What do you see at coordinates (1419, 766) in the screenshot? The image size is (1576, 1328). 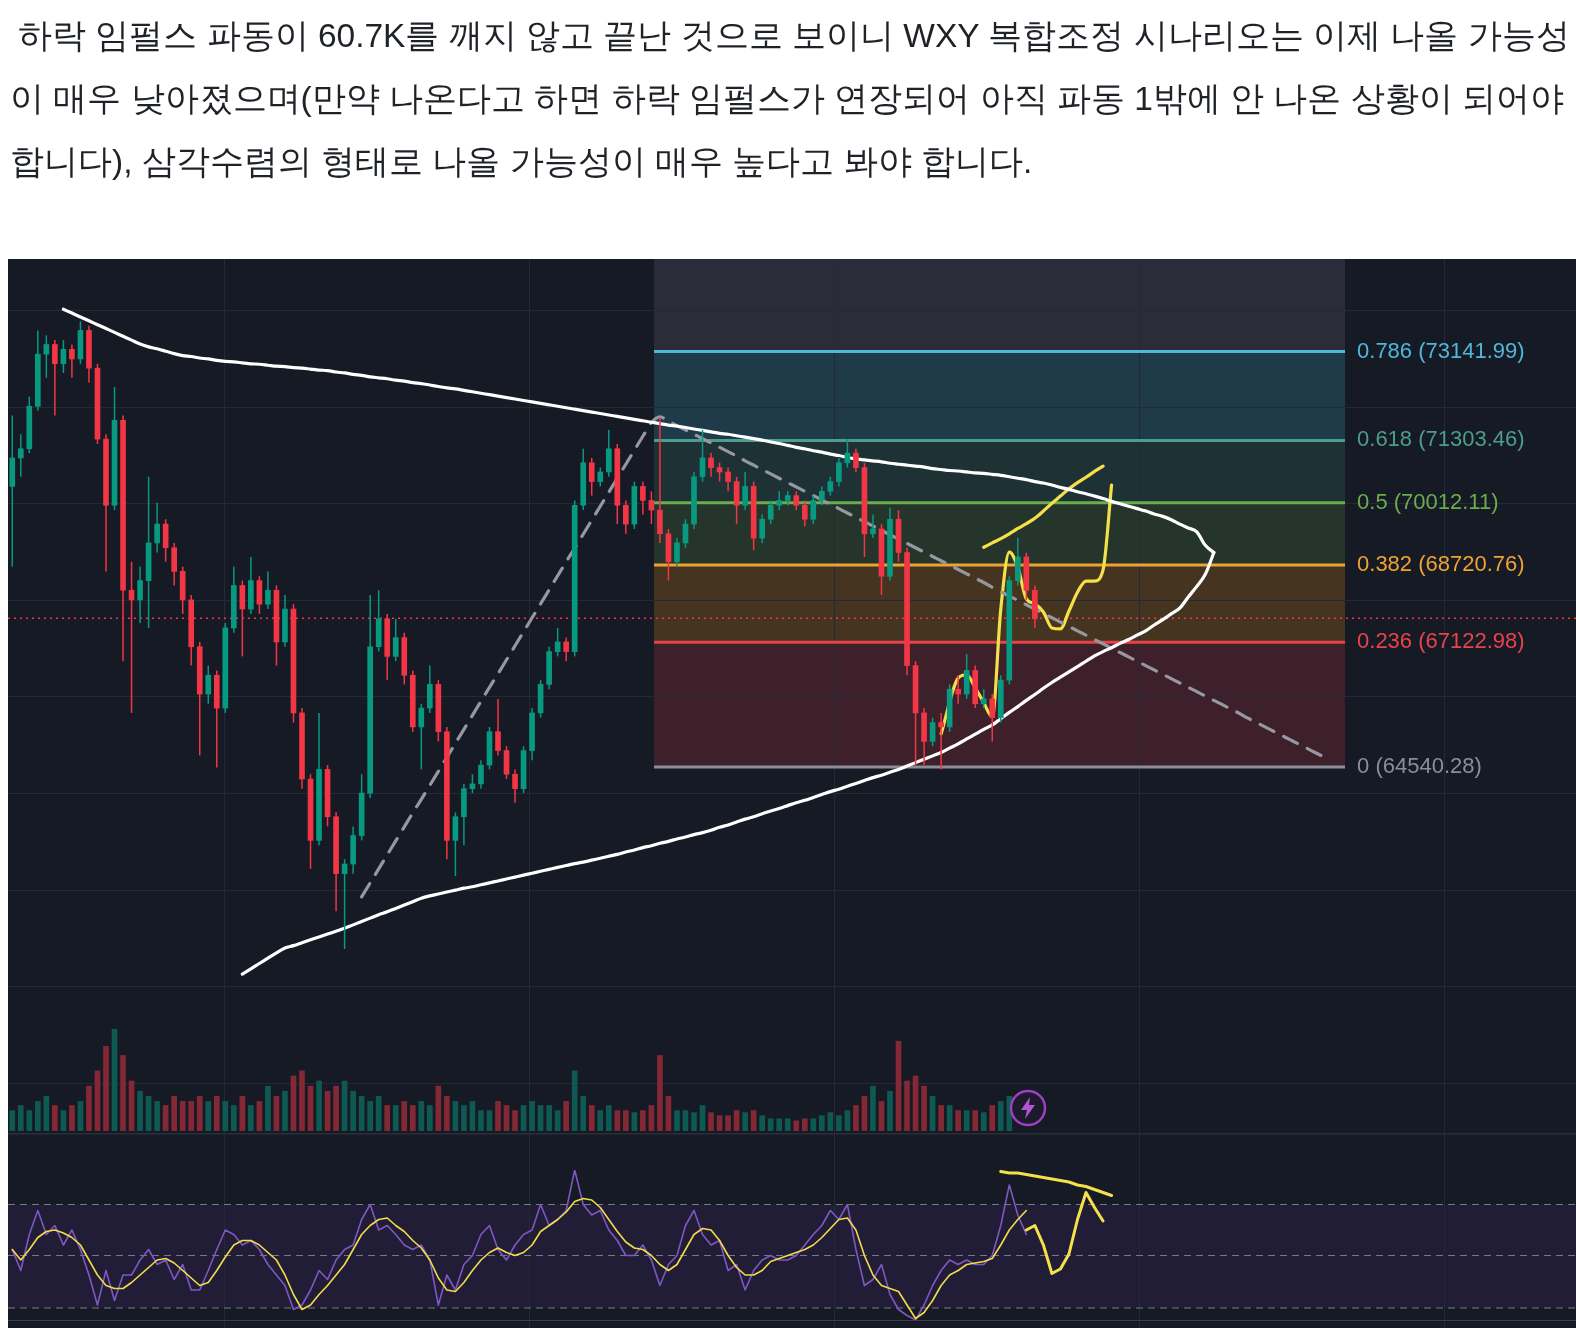 I see `ref-line-label: 0 (64540.28)` at bounding box center [1419, 766].